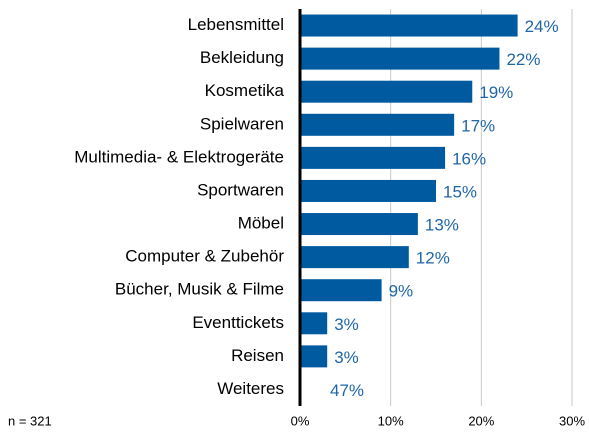 The image size is (589, 435). What do you see at coordinates (30, 420) in the screenshot?
I see `sample-note: n = 321` at bounding box center [30, 420].